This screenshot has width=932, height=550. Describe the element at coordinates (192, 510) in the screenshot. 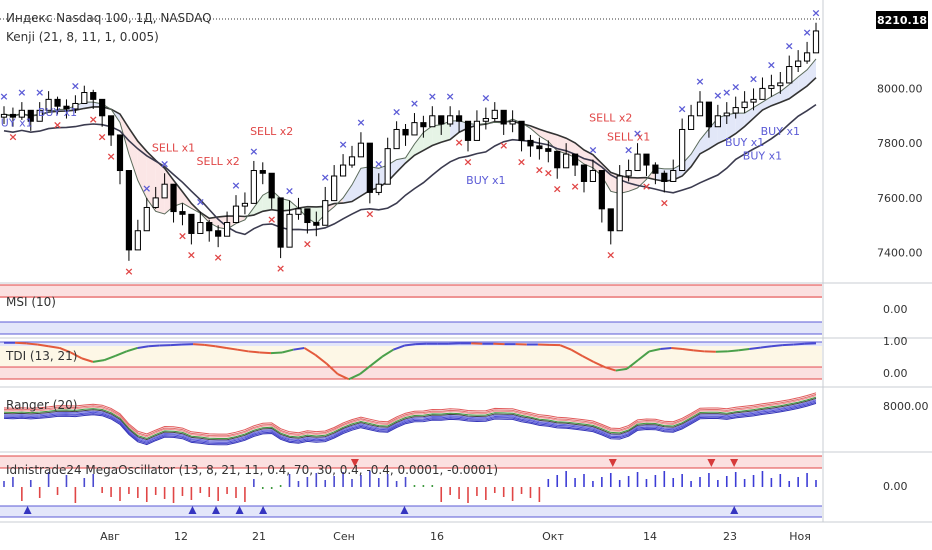

I see `osc-buy-triangle` at that location.